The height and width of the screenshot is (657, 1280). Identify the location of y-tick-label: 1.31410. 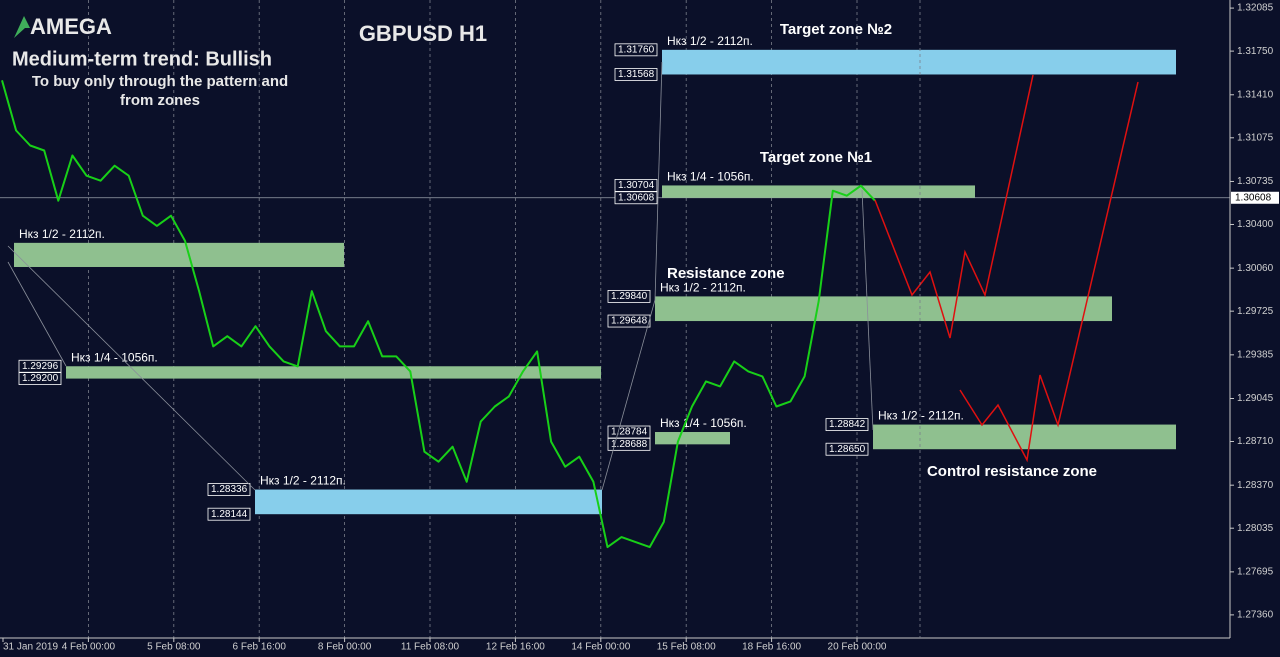
(1255, 94).